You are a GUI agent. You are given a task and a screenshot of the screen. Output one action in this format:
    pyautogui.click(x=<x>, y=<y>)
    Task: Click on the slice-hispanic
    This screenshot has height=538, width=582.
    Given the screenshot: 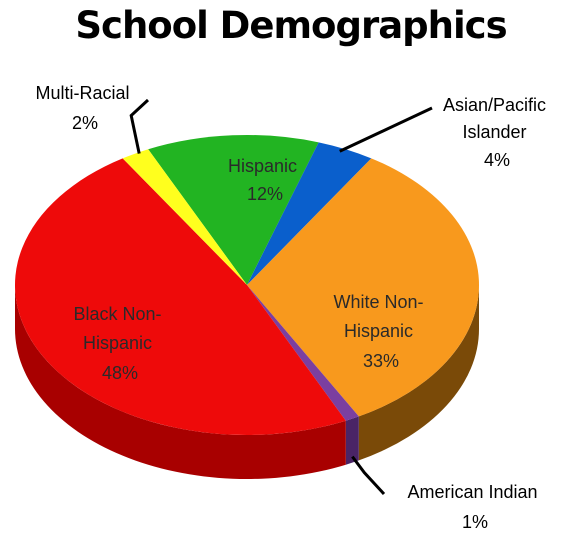 What is the action you would take?
    pyautogui.click(x=233, y=210)
    